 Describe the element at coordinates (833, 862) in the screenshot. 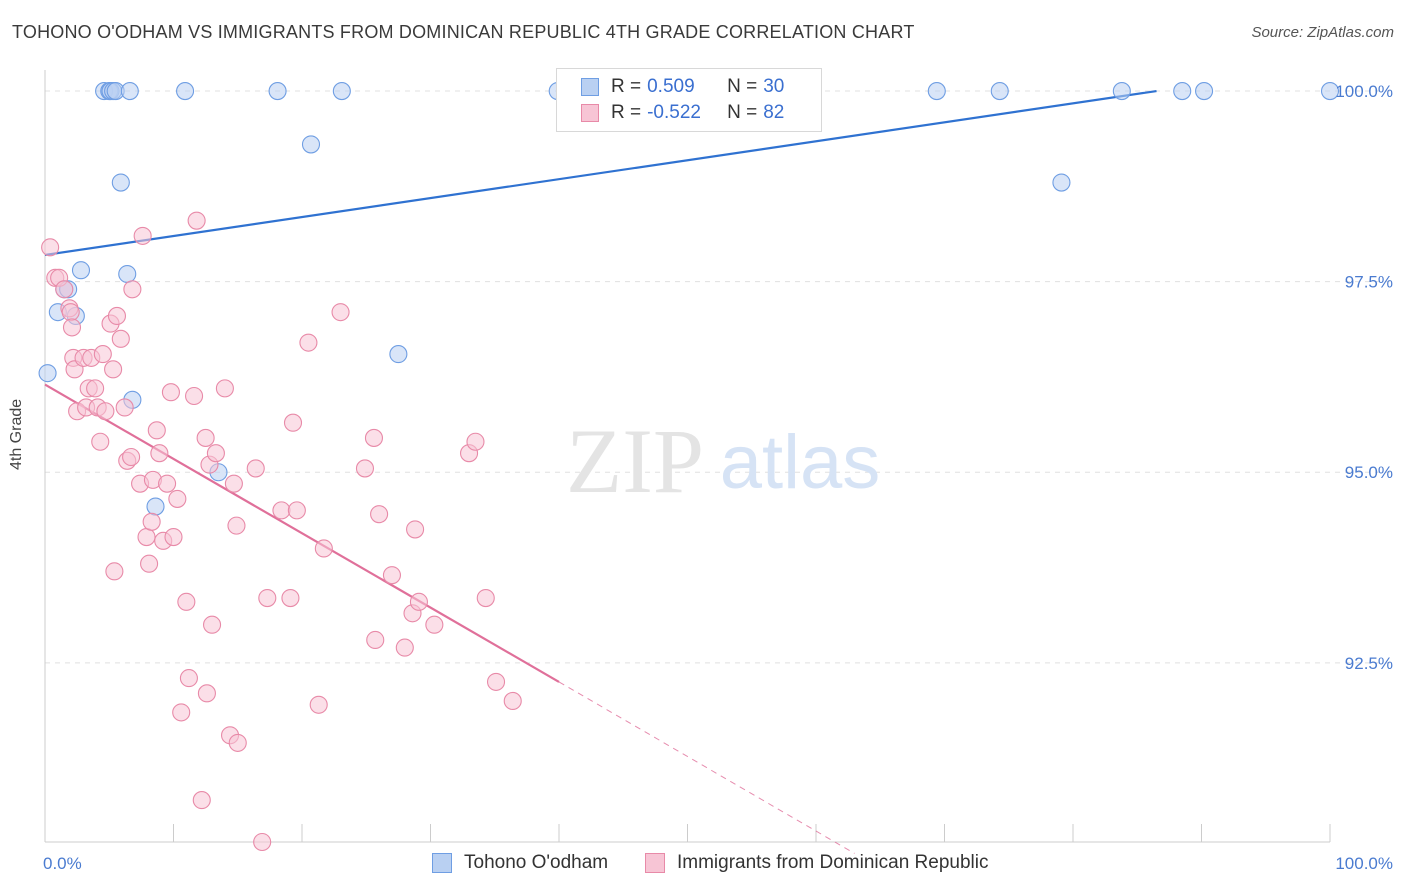

I see `series-legend-label: Immigrants from Dominican Republic` at that location.